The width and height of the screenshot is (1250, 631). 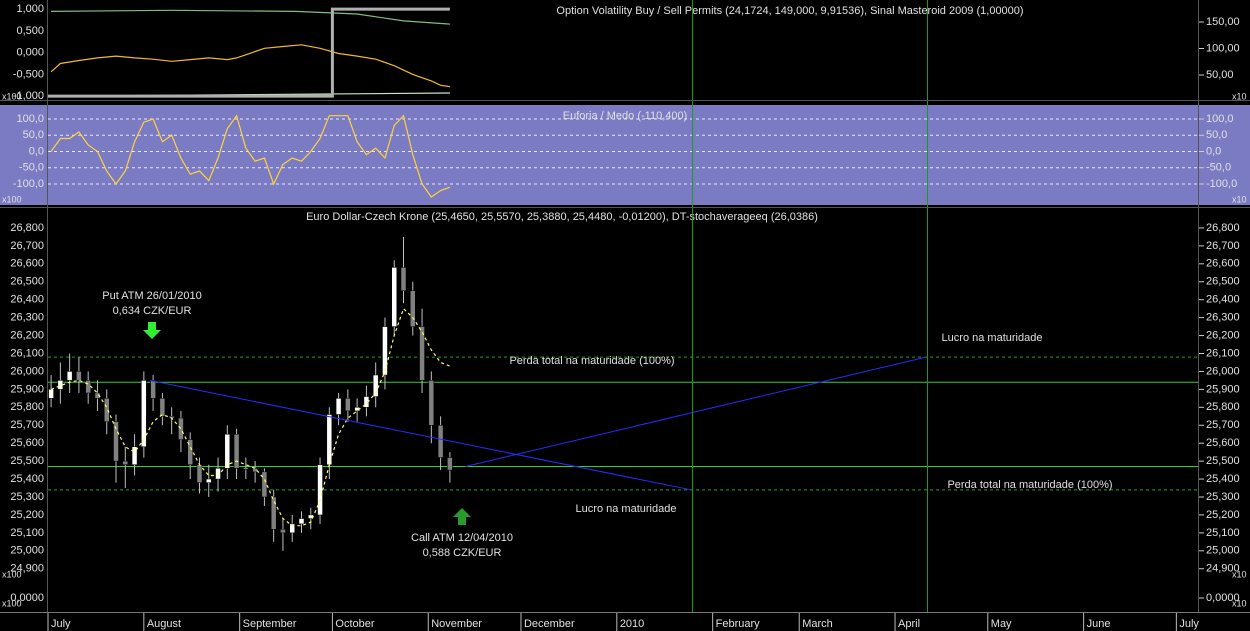 I want to click on x-tick-label: 2010, so click(x=632, y=624).